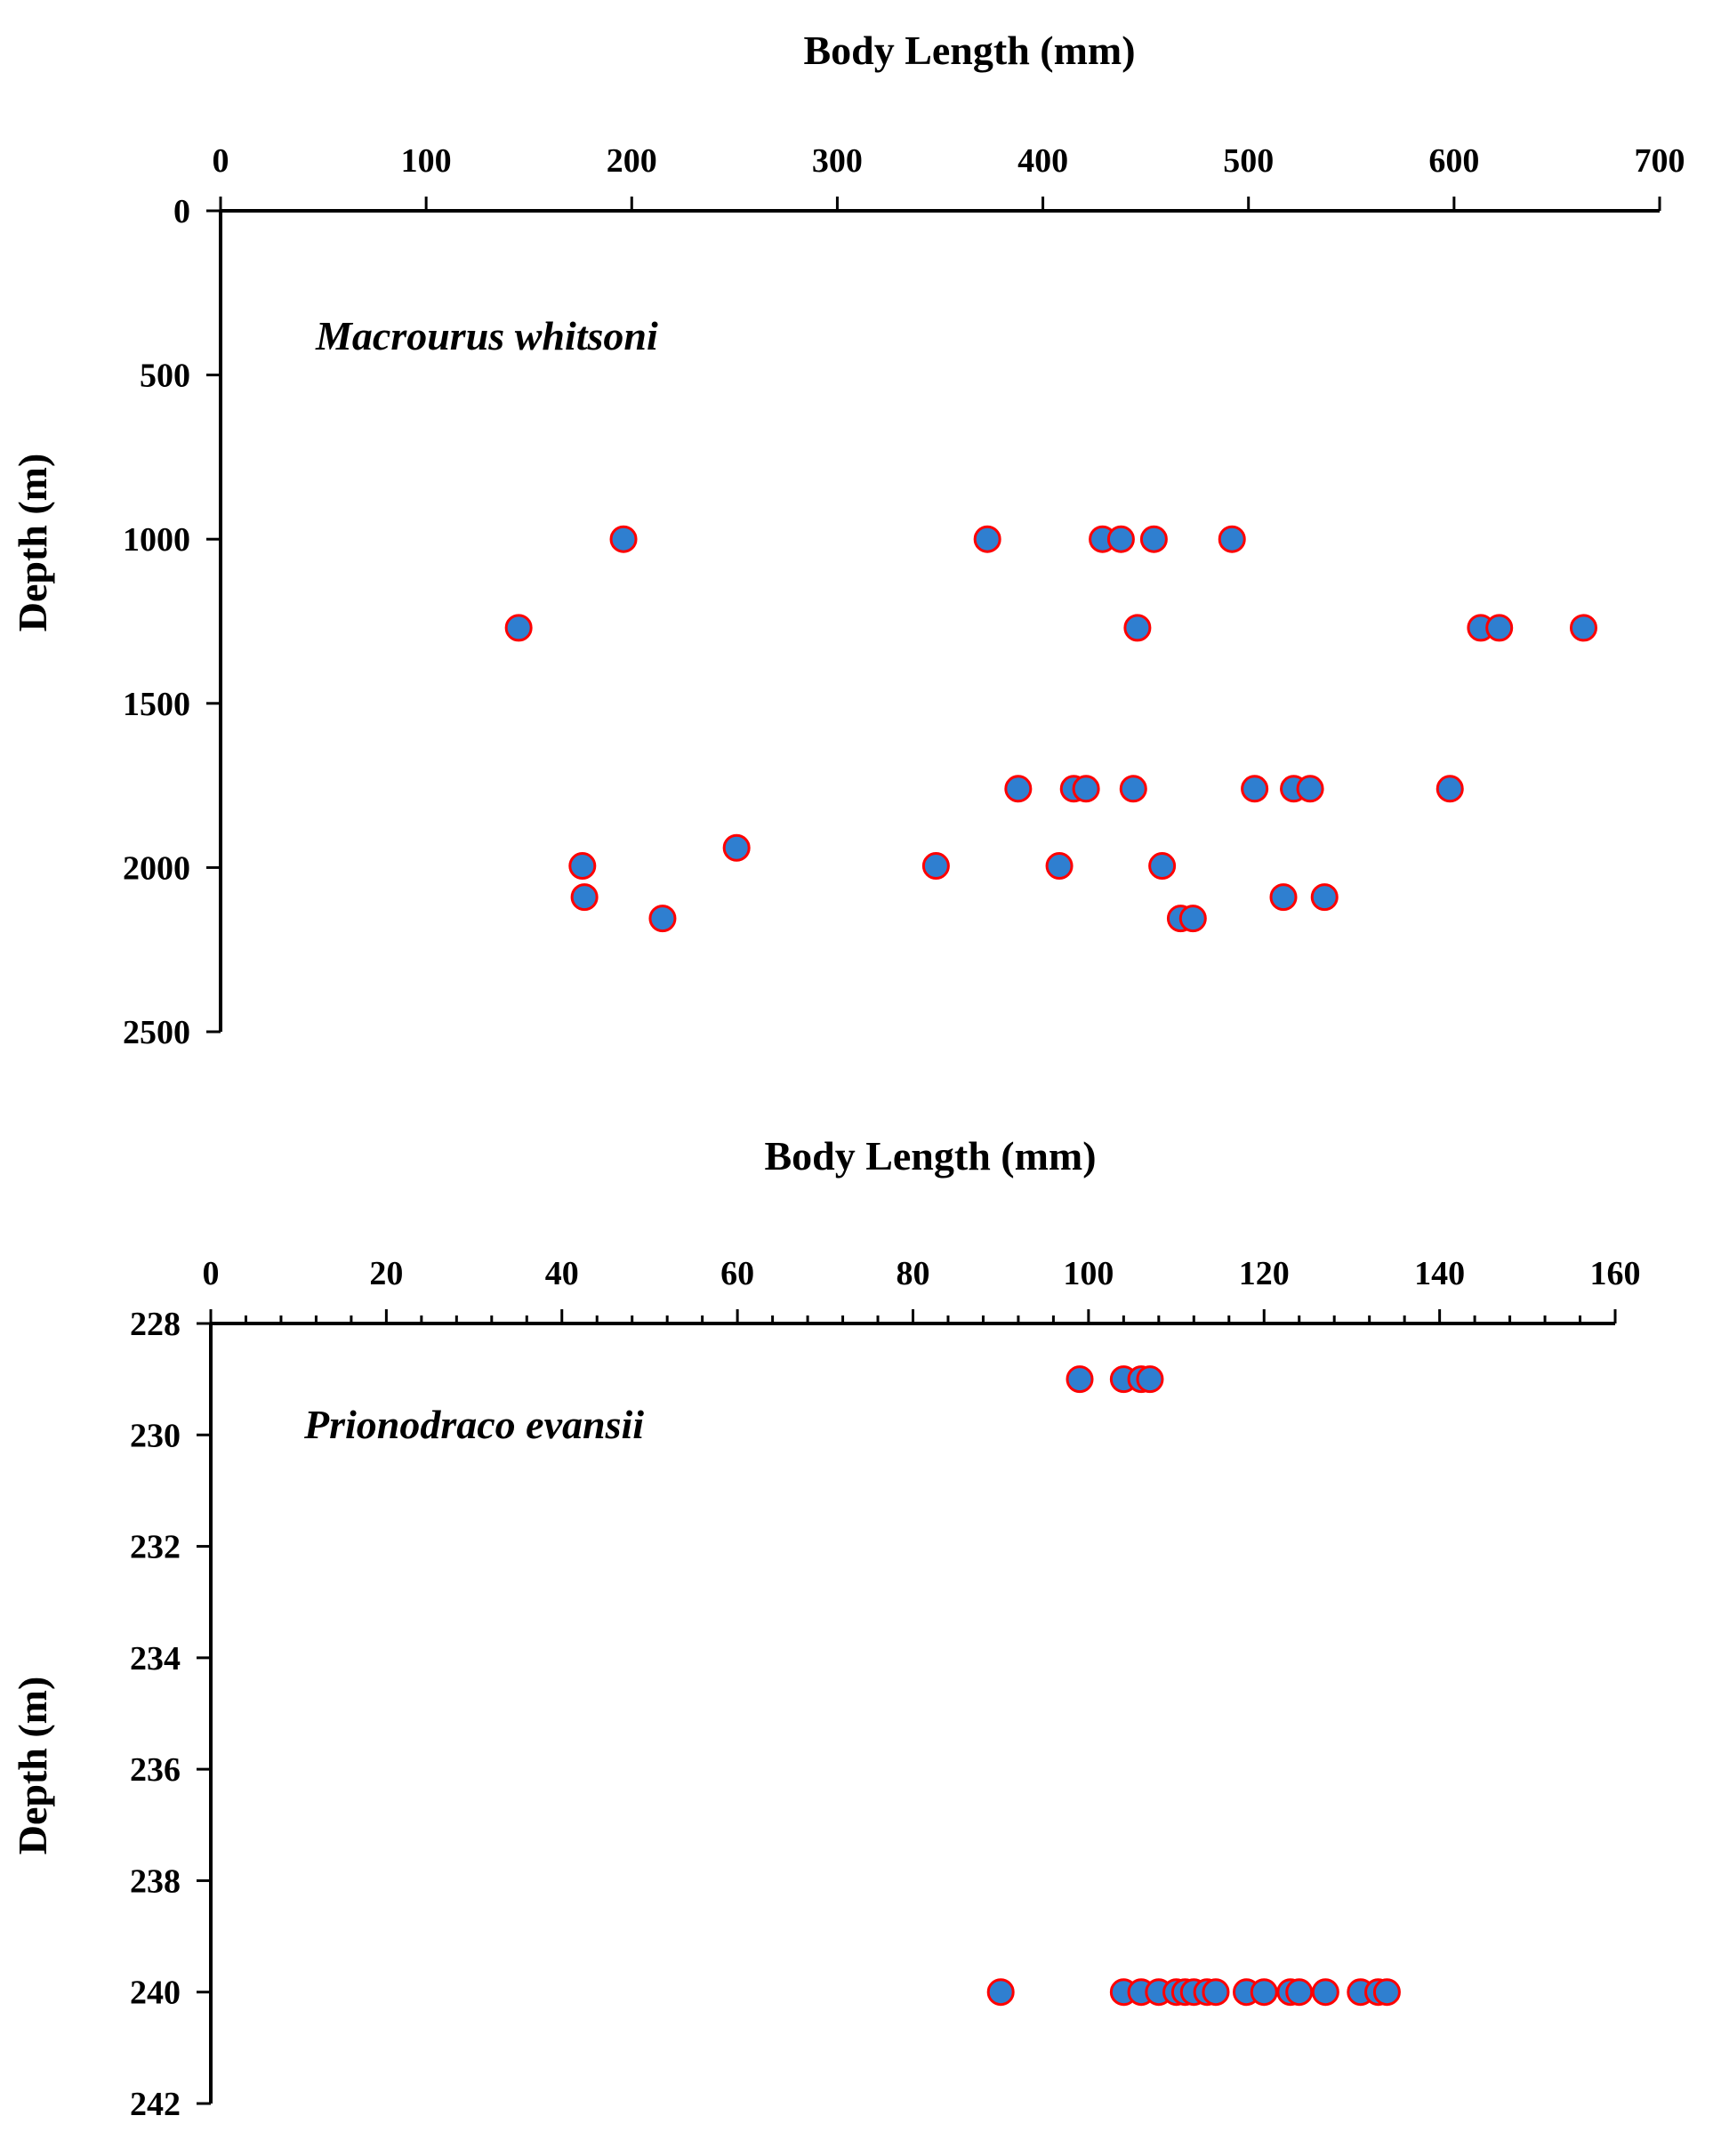 The image size is (1713, 2156). What do you see at coordinates (155, 1325) in the screenshot?
I see `y-tick-label: 228` at bounding box center [155, 1325].